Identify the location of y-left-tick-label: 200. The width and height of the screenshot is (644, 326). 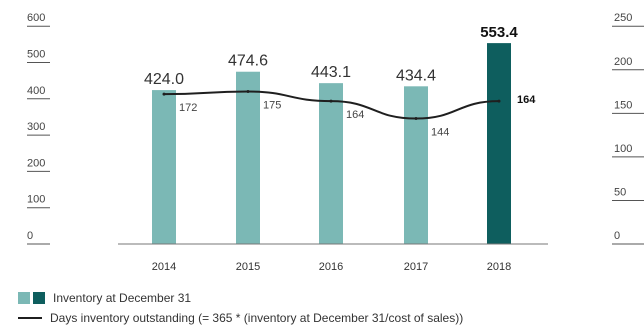
(36, 163).